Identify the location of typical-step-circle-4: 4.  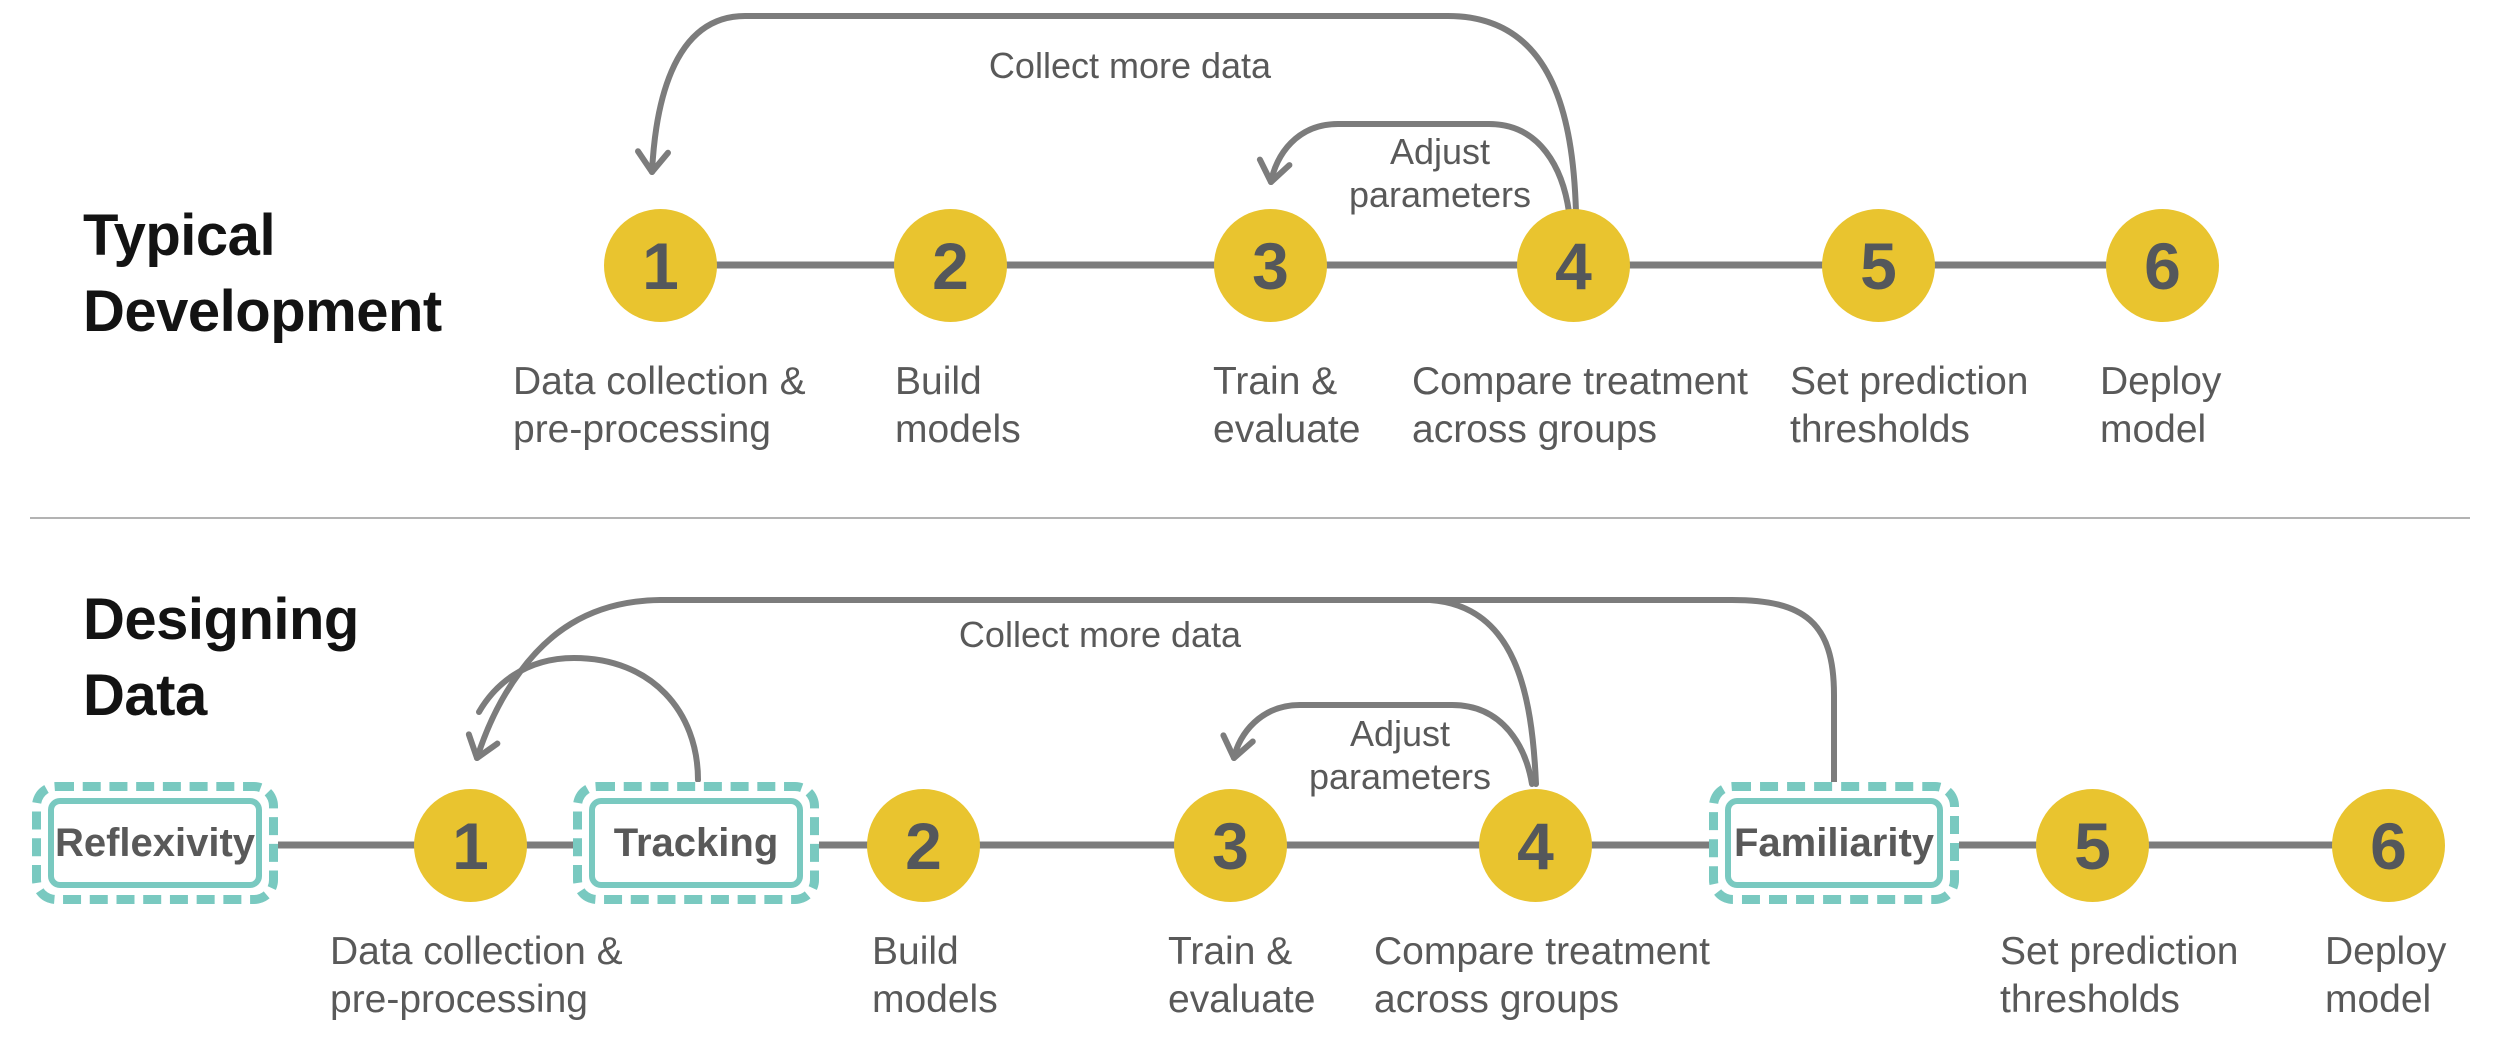
(1573, 265).